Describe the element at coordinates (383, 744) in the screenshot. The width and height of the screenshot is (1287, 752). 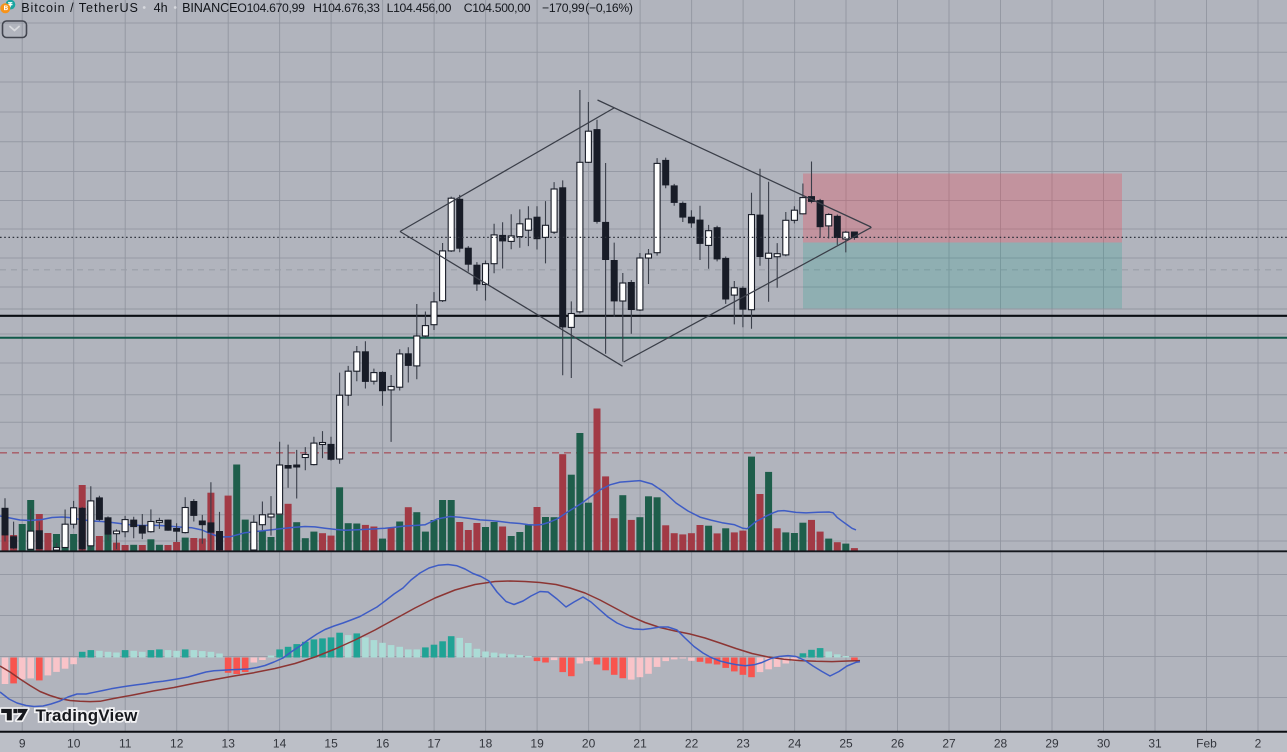
I see `svg-text: 16` at that location.